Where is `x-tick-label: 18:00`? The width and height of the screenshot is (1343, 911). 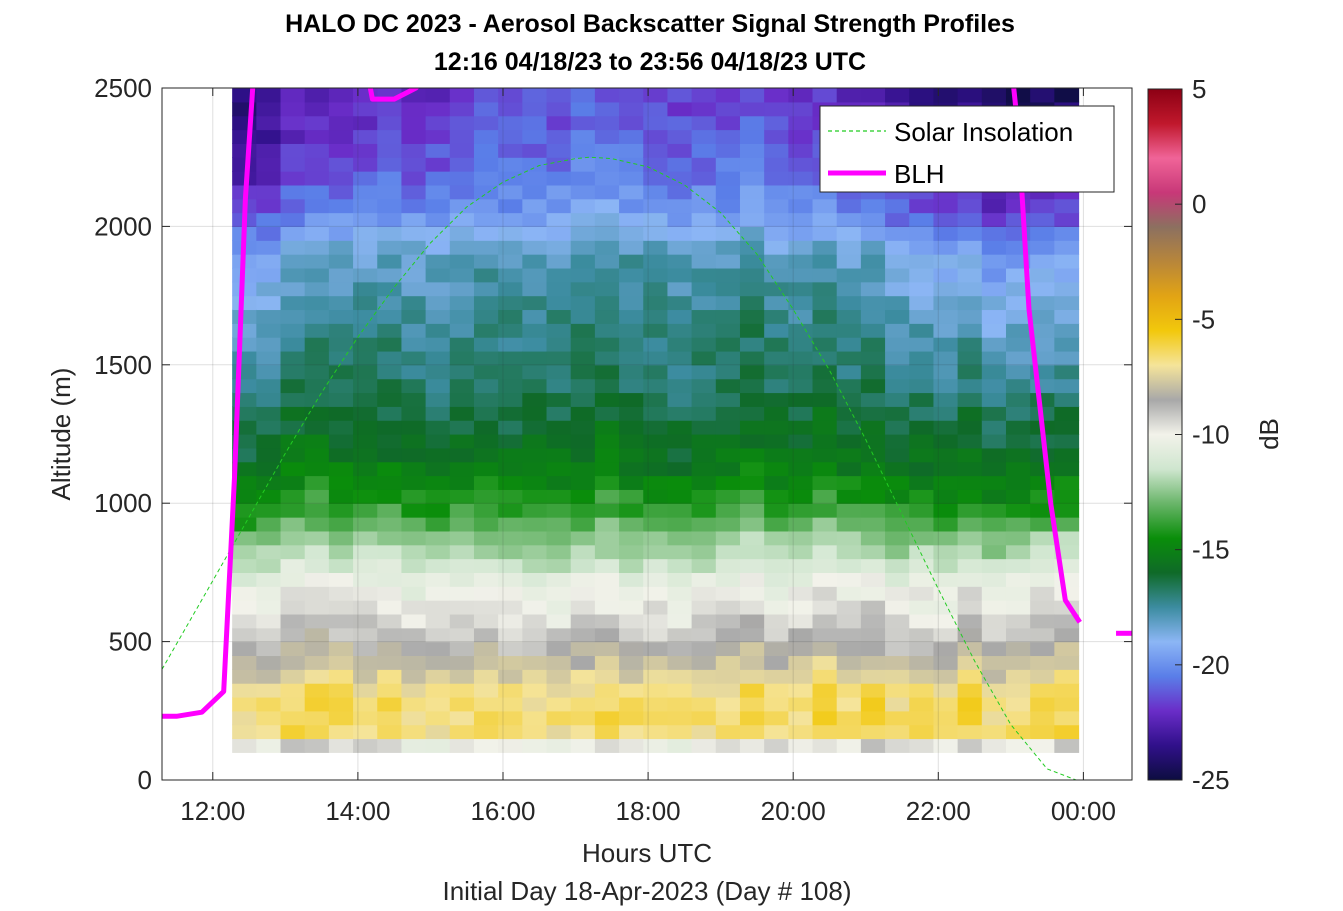 x-tick-label: 18:00 is located at coordinates (648, 811).